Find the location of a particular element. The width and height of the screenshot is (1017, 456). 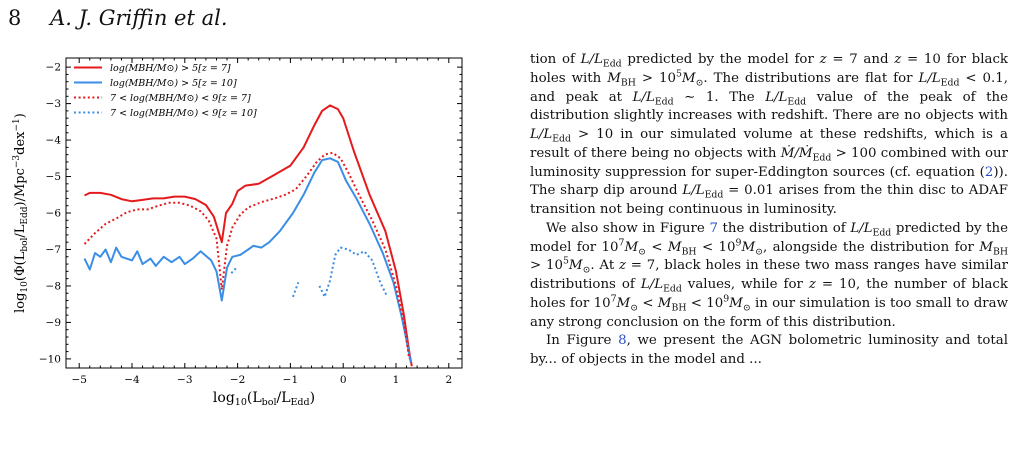

legend-entry-label: log(MBH/M⊙) > 5[z = 7] is located at coordinates (170, 68).